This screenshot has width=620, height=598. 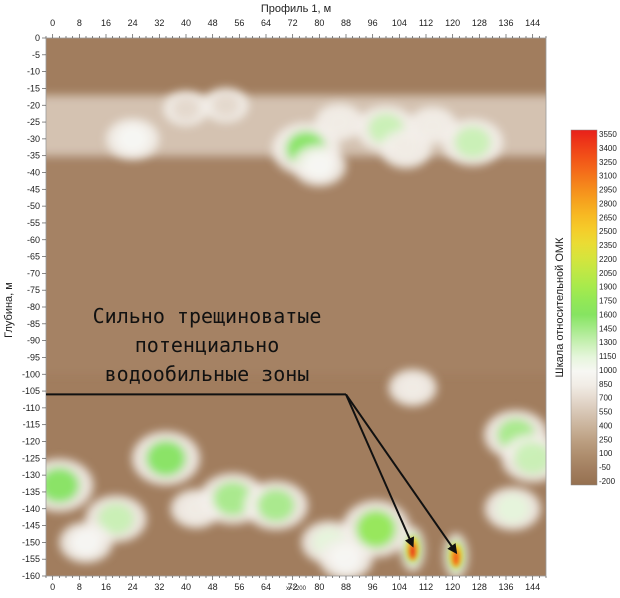 I want to click on annotation-line-3: водообильные зоны, so click(x=207, y=374).